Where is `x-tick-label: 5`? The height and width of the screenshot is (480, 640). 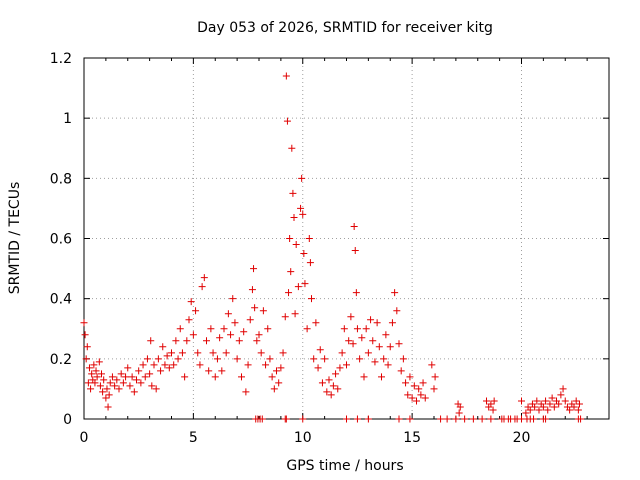
x-tick-label: 5 is located at coordinates (193, 438).